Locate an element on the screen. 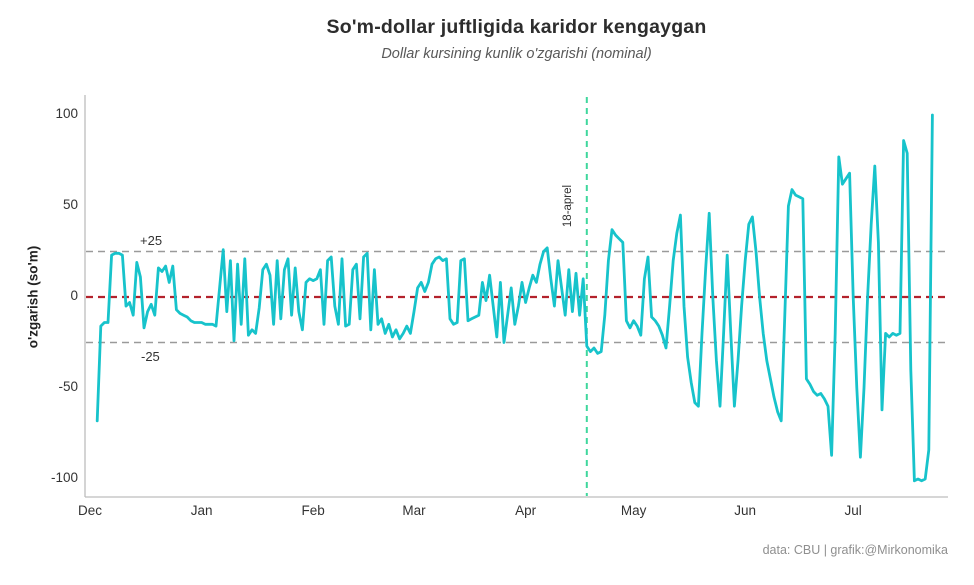 The width and height of the screenshot is (974, 585). y-tick-label: 100 is located at coordinates (66, 113).